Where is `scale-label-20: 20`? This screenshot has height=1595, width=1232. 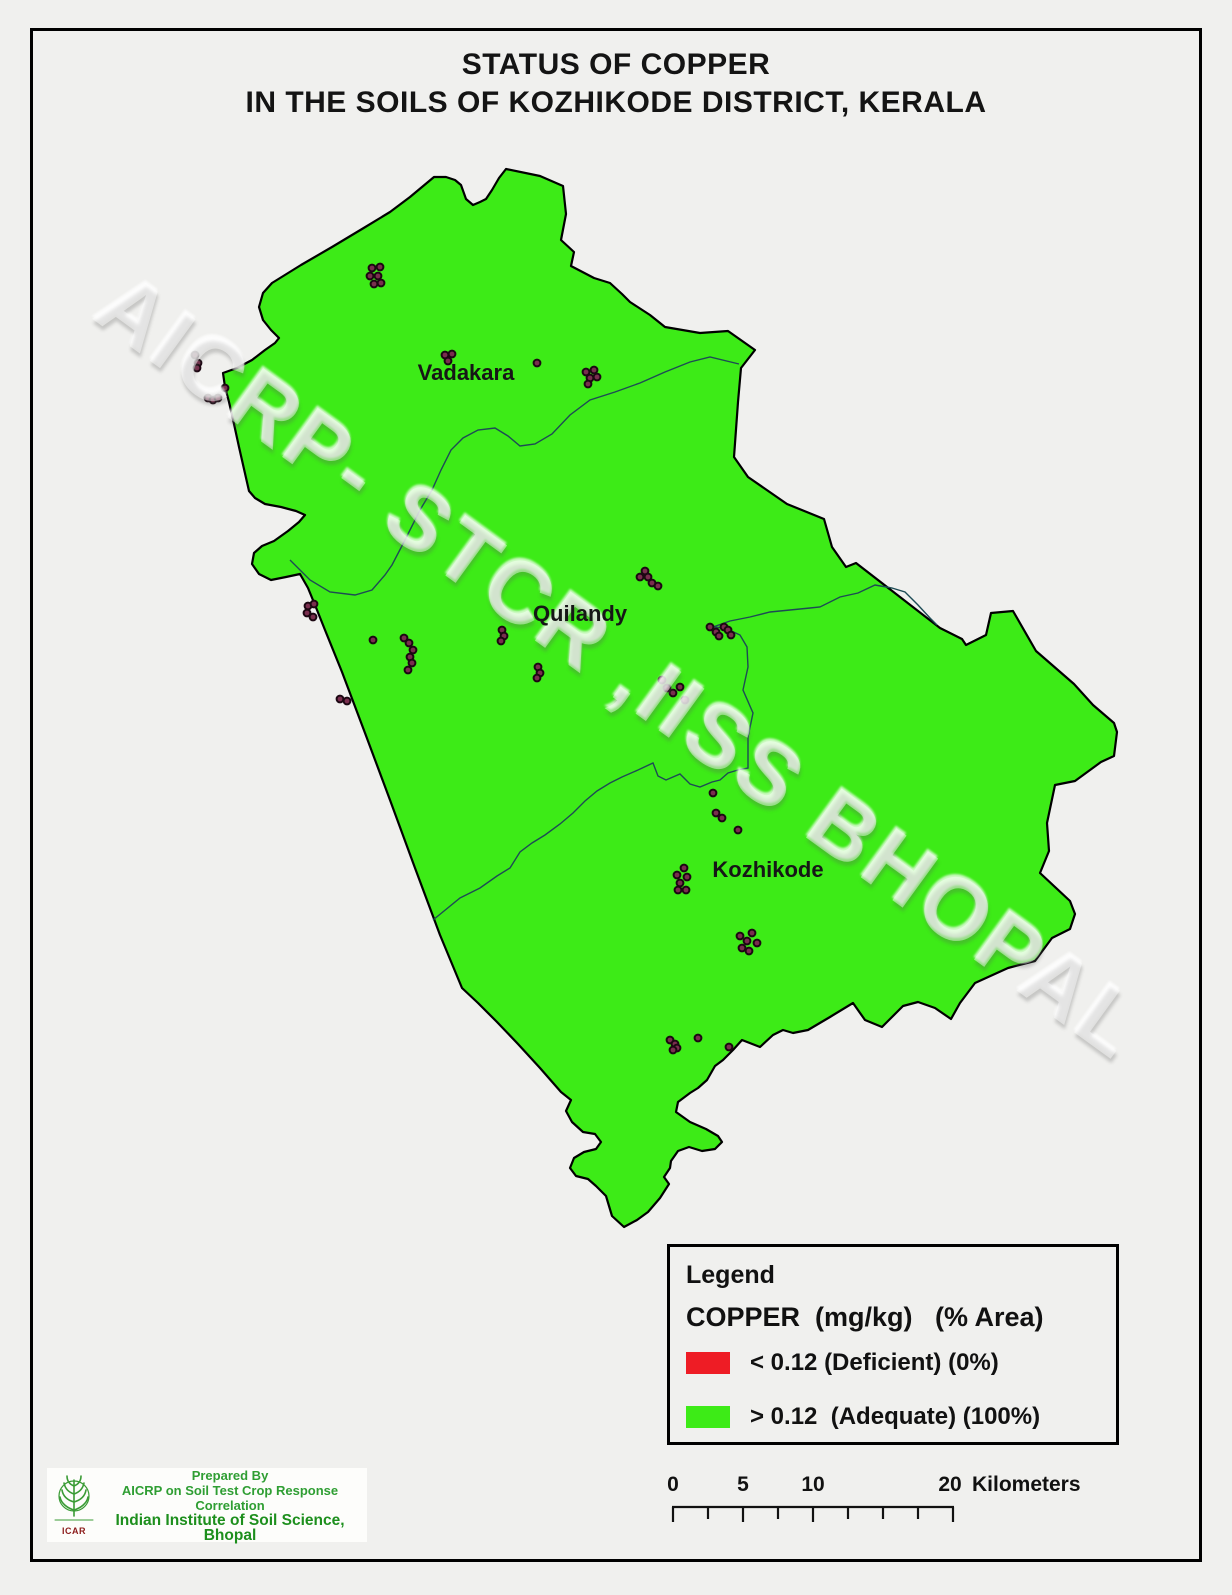 scale-label-20: 20 is located at coordinates (949, 1484).